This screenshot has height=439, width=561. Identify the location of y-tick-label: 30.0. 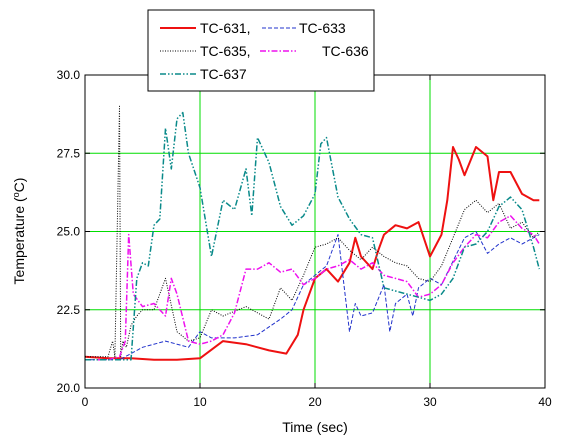
(69, 75).